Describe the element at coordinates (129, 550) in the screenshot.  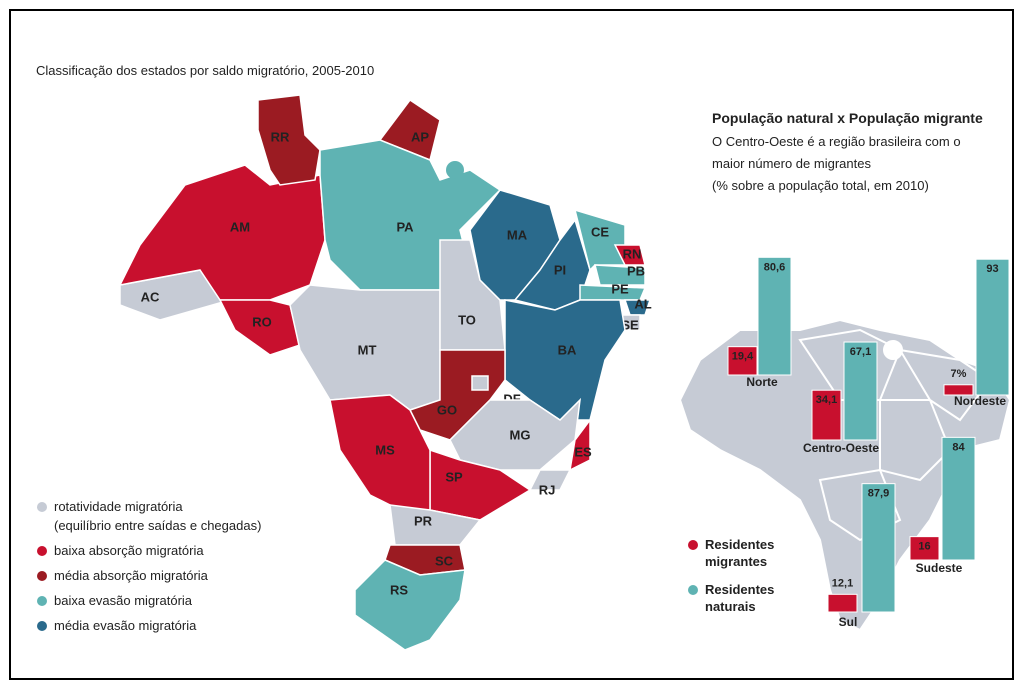
I see `legend-label: baixa absorção migratória` at that location.